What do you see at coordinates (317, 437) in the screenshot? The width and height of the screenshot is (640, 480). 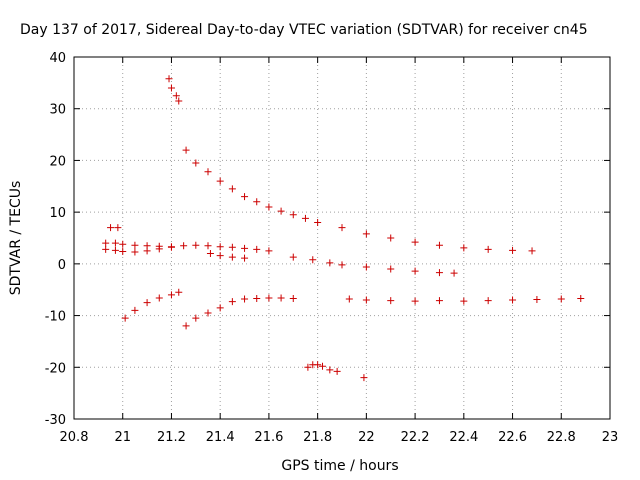 I see `x-tick-label: 21.8` at bounding box center [317, 437].